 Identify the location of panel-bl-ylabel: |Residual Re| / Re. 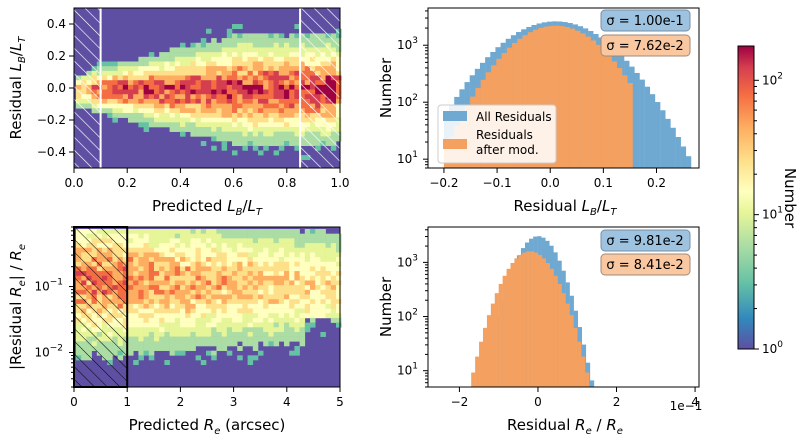
(17, 307).